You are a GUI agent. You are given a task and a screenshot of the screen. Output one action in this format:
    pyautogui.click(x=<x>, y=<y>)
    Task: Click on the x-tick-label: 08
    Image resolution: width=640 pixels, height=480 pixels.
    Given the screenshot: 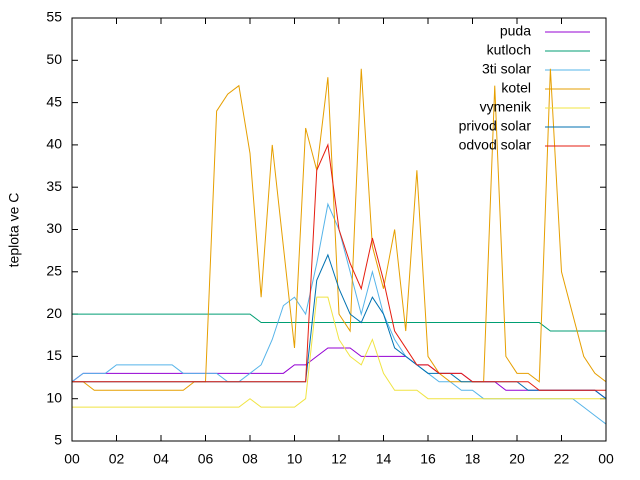 What is the action you would take?
    pyautogui.click(x=250, y=459)
    